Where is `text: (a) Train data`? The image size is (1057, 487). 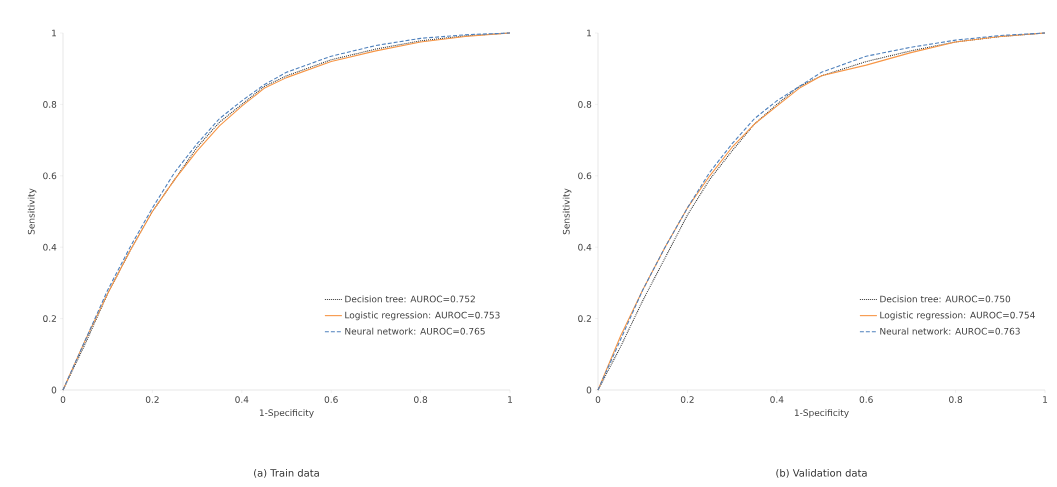
text: (a) Train data is located at coordinates (286, 473).